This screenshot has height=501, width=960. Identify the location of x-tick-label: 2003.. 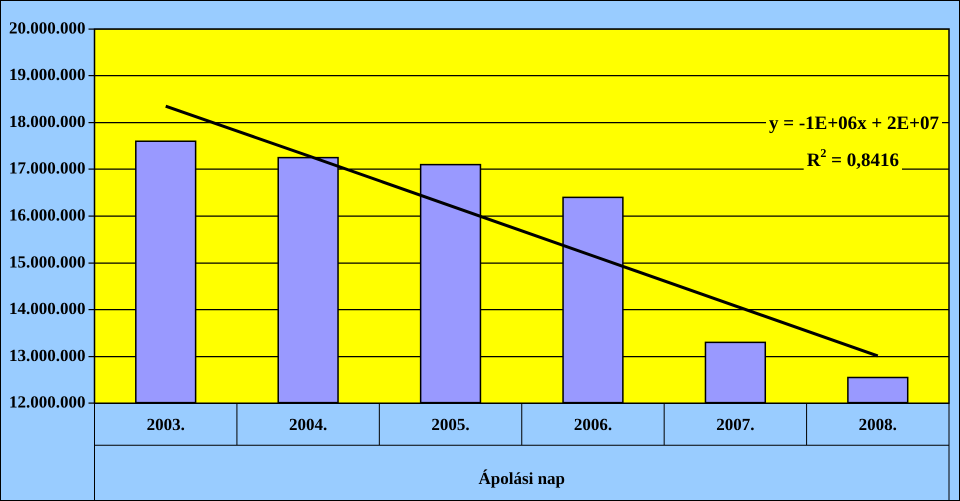
(165, 424).